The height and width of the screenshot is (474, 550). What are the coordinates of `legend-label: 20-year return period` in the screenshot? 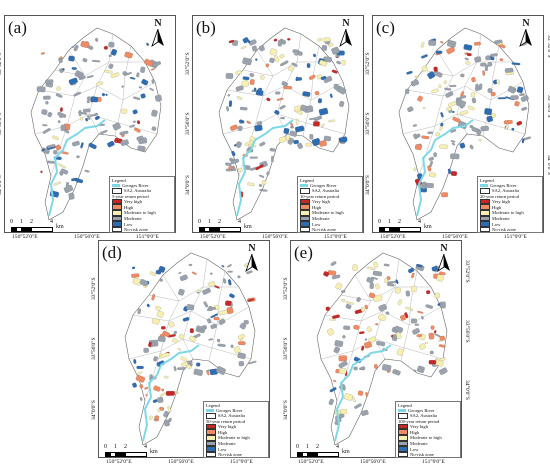 It's located at (500, 196).